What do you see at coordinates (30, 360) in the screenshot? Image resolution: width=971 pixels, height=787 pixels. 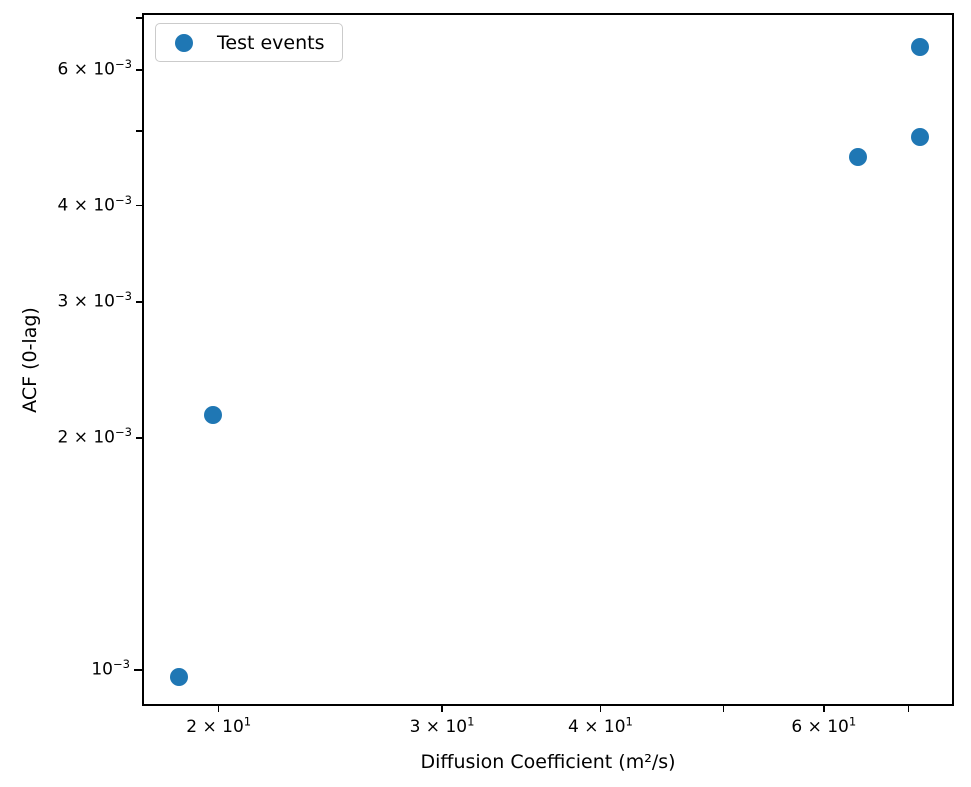 I see `y-axis-label: ACF (0-lag)` at bounding box center [30, 360].